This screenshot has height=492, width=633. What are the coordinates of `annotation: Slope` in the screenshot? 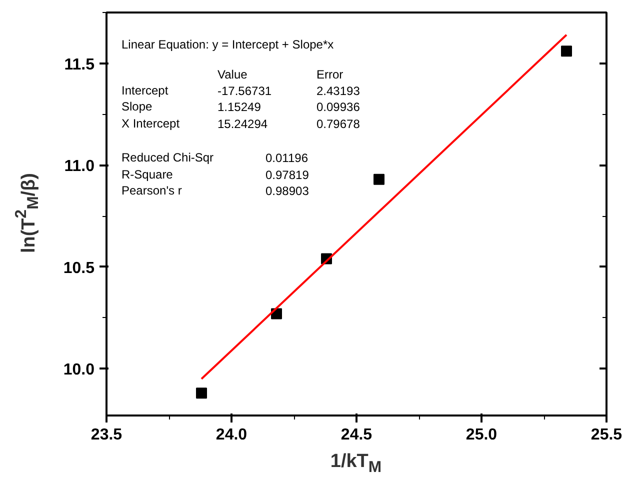 It's located at (137, 107).